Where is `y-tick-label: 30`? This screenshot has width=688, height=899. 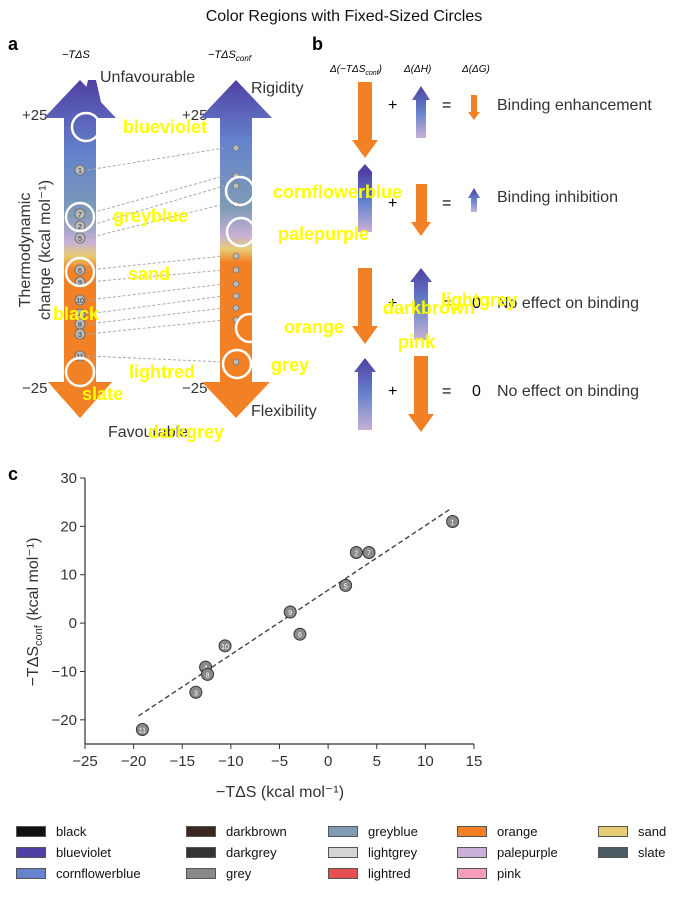 y-tick-label: 30 is located at coordinates (68, 478).